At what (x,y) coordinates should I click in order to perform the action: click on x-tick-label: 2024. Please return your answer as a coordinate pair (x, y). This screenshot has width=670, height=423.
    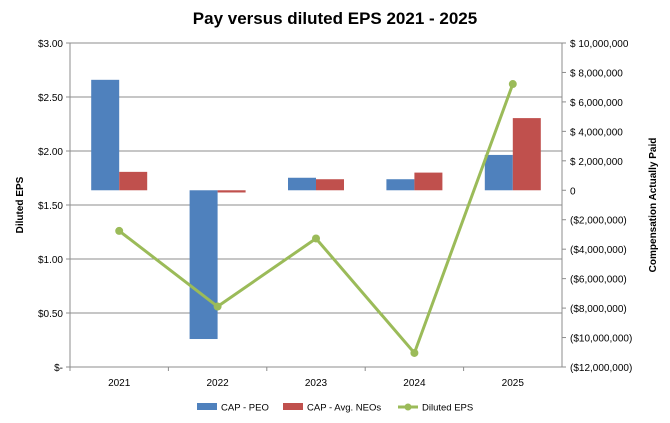
    Looking at the image, I should click on (414, 383).